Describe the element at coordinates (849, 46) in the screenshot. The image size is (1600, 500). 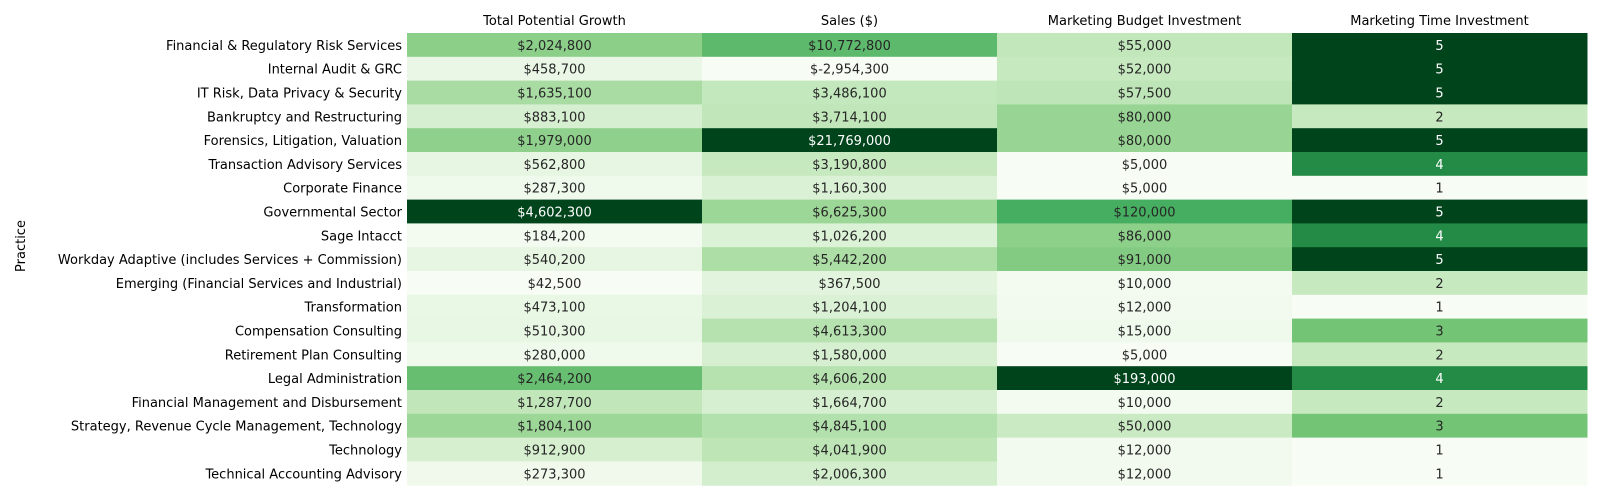
I see `cell-value-label: $10,772,800` at that location.